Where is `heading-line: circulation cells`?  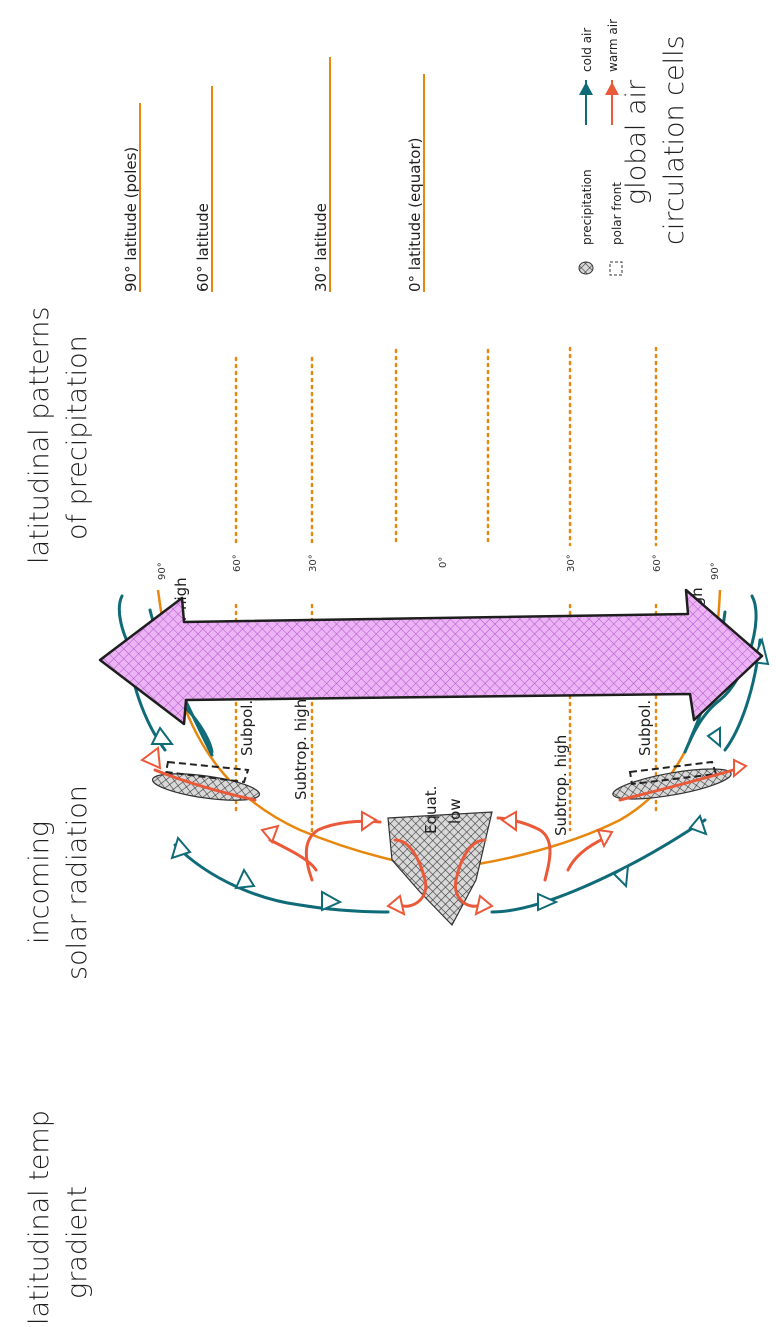
heading-line: circulation cells is located at coordinates (674, 140).